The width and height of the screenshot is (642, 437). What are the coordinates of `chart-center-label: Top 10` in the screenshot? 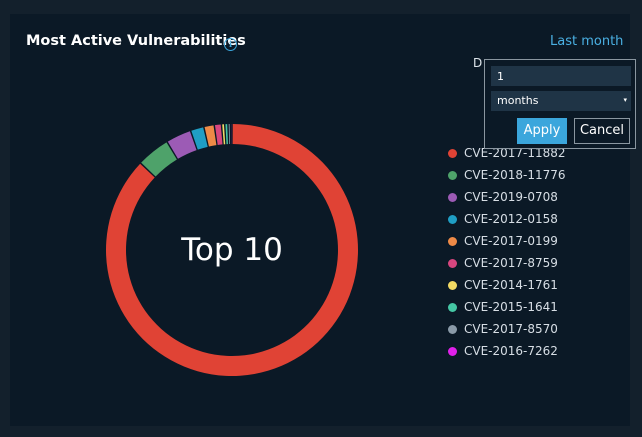 It's located at (231, 250).